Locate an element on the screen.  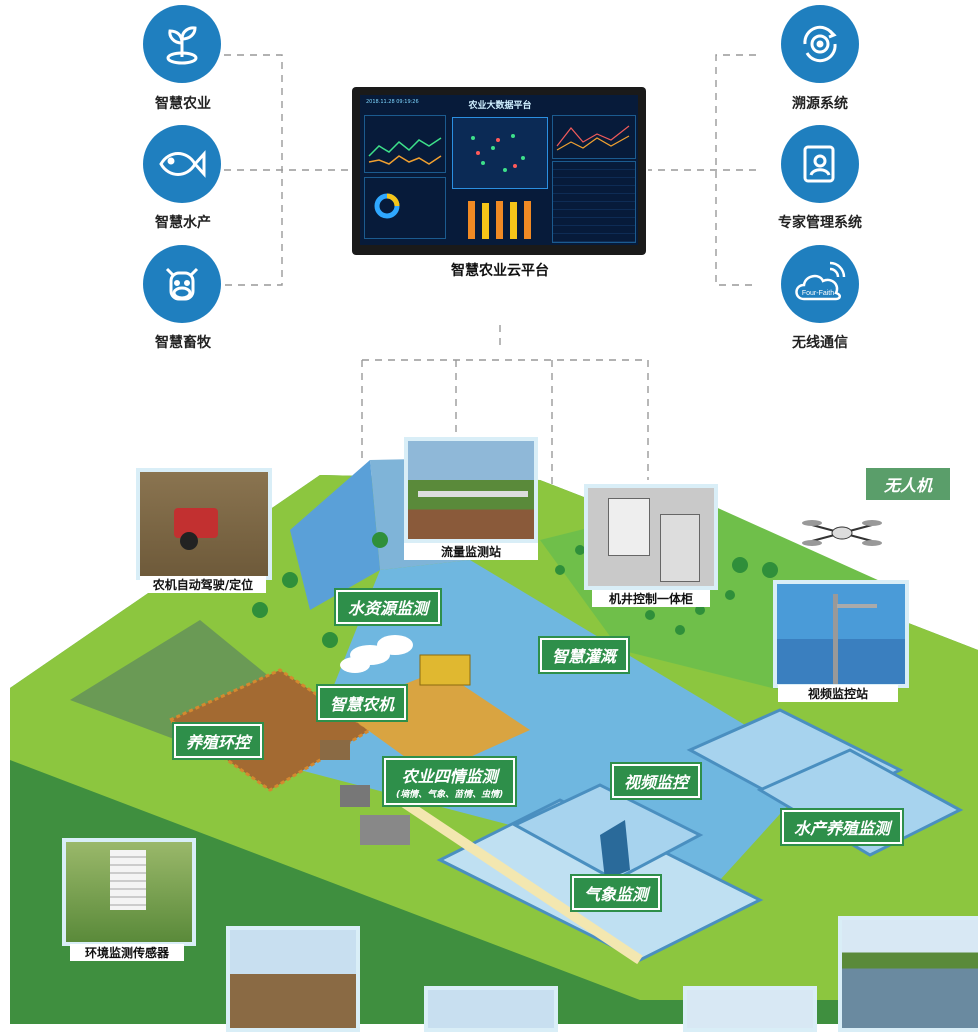
cloud-signal-icon: Four-Faith is located at coordinates (820, 281).